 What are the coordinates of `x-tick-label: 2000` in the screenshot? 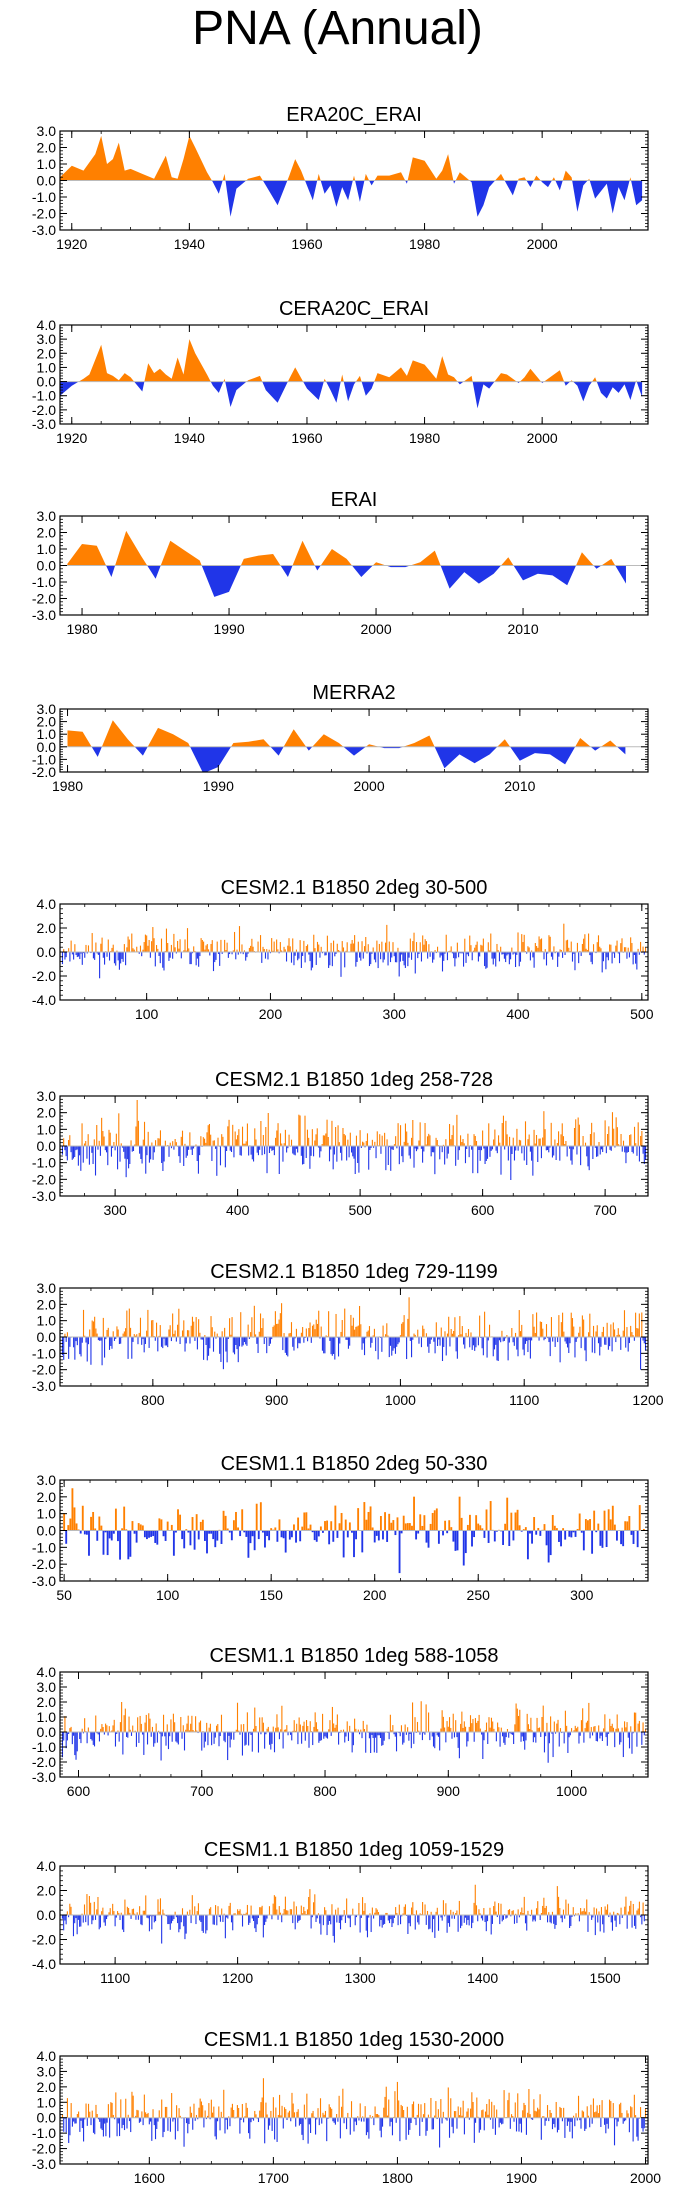 It's located at (645, 2178).